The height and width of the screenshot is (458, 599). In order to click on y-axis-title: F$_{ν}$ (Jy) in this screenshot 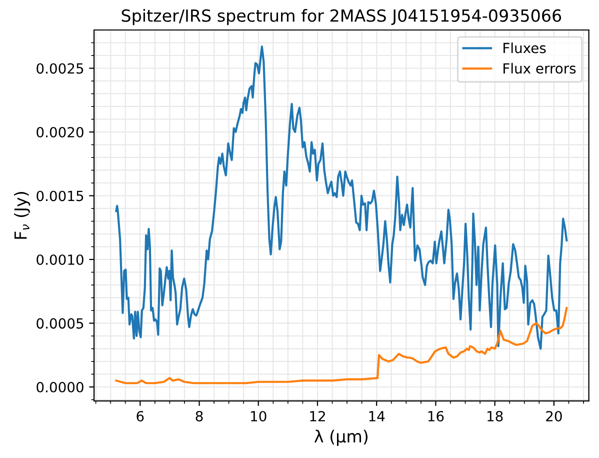, I will do `click(22, 215)`.